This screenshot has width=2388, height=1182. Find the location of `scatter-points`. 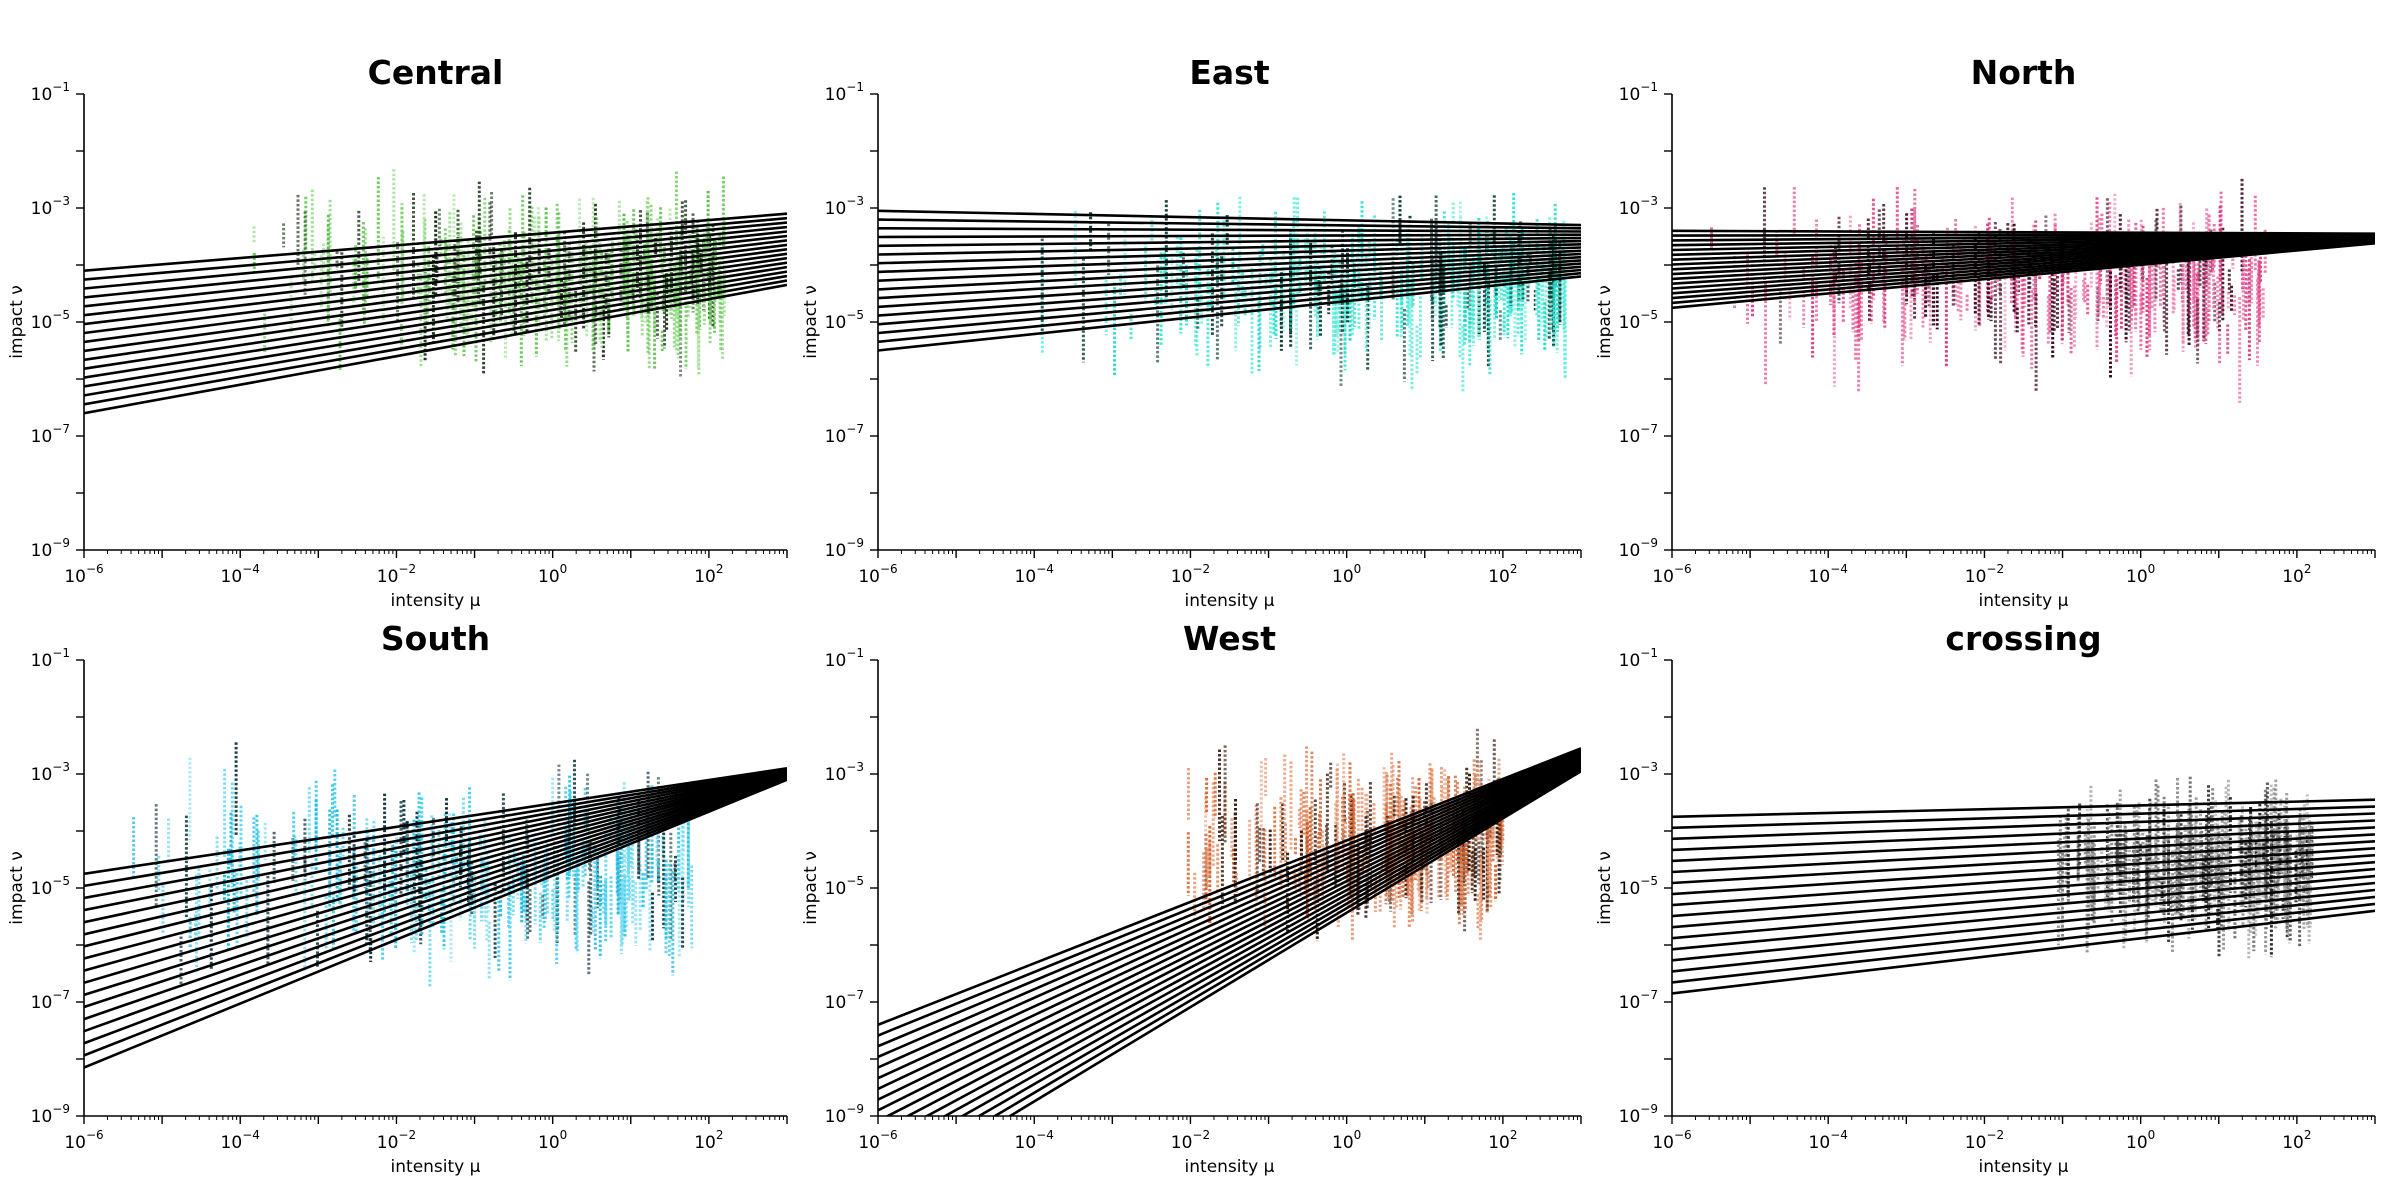

scatter-points is located at coordinates (1988, 290).